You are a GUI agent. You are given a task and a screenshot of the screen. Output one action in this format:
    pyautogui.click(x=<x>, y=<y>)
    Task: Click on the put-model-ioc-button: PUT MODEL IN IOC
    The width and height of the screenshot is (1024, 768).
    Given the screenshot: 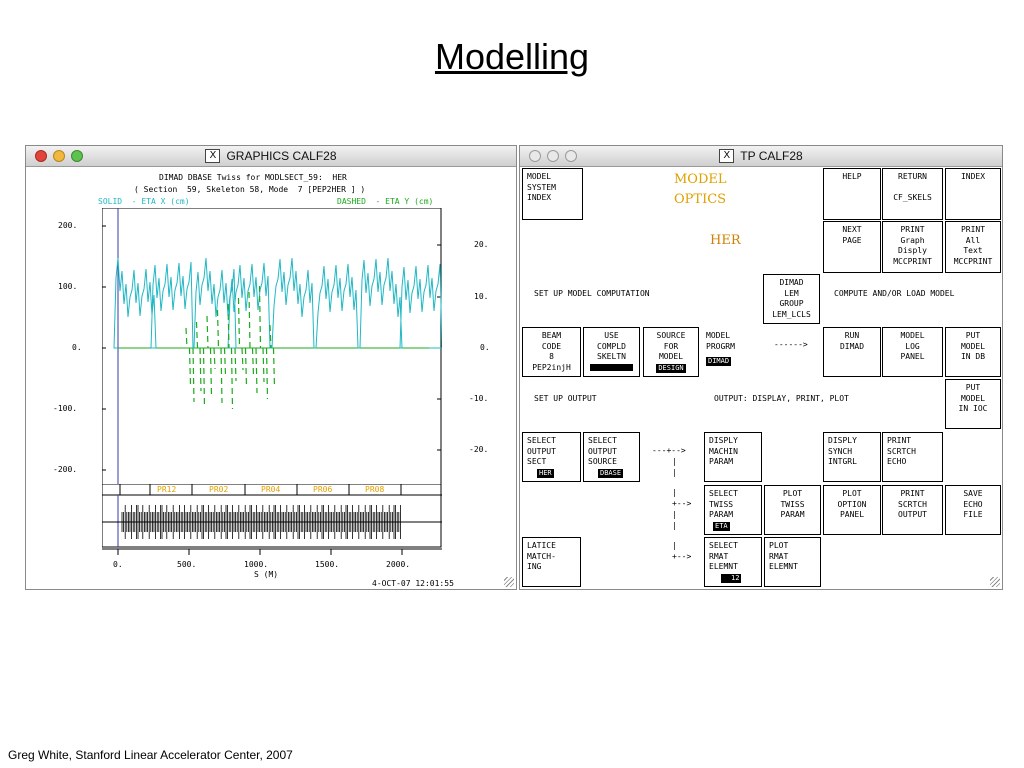 What is the action you would take?
    pyautogui.click(x=973, y=404)
    